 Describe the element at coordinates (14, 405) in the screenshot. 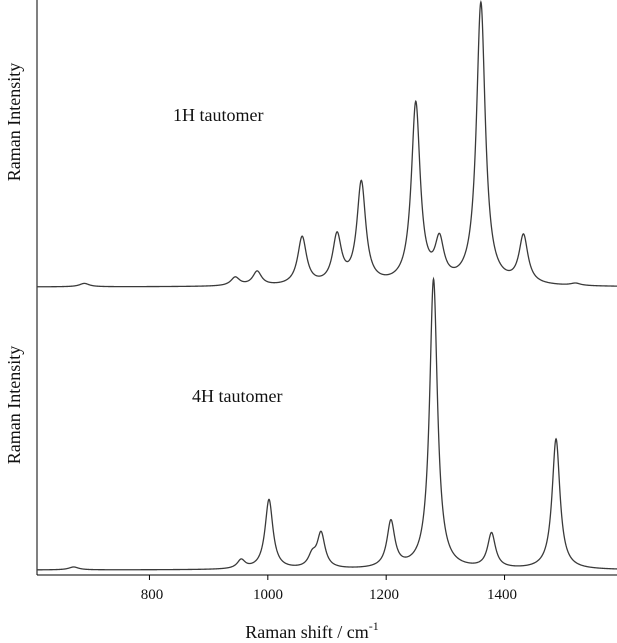

I see `y-axis-title-bottom: Raman Intensity` at that location.